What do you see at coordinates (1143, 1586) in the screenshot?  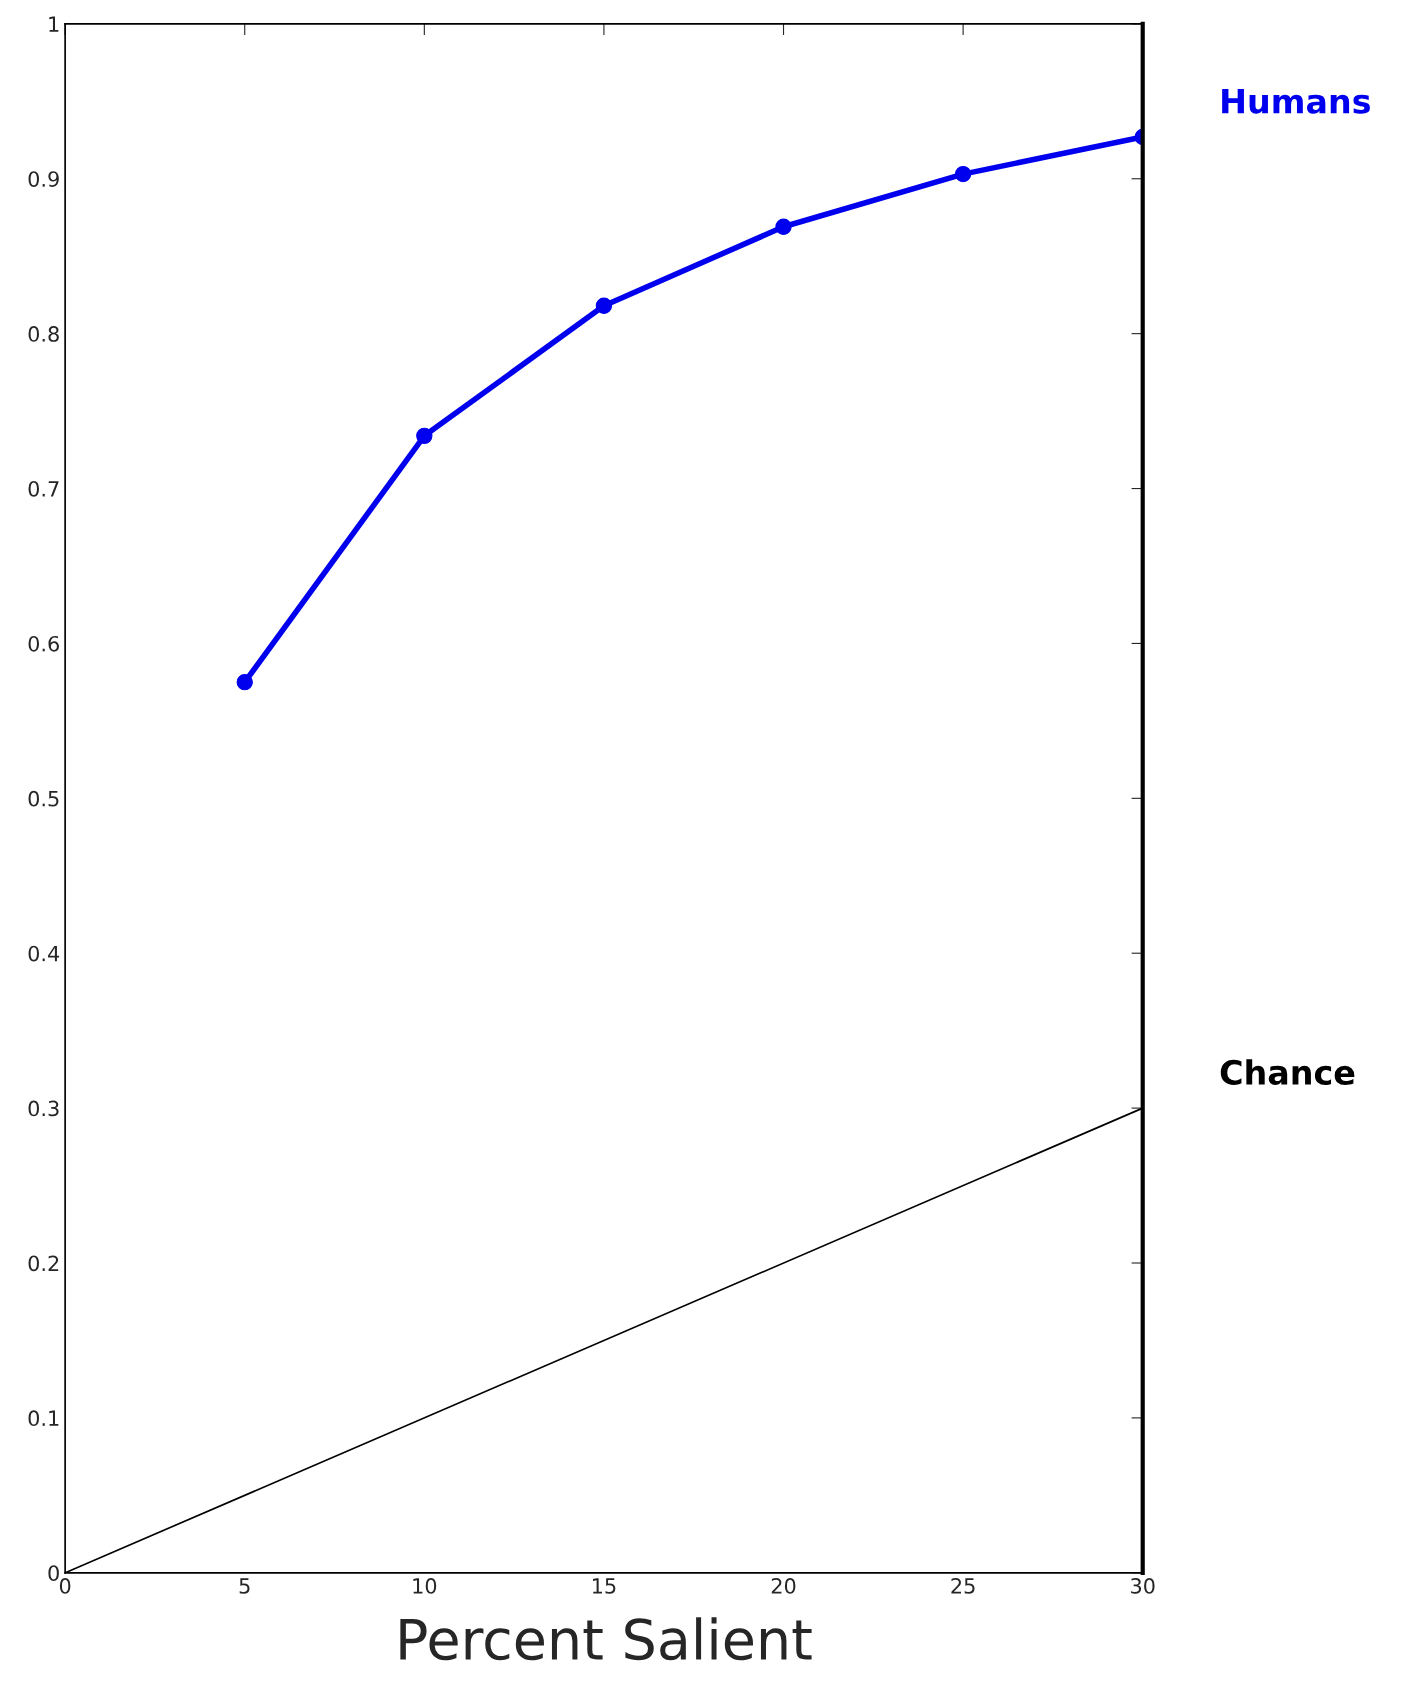 I see `x-tick-label: 30` at bounding box center [1143, 1586].